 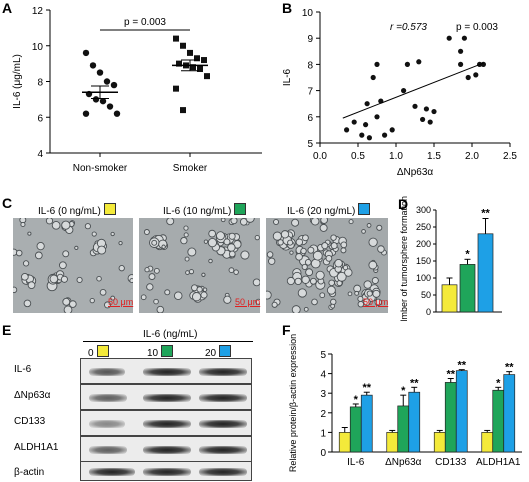 What do you see at coordinates (404, 258) in the screenshot?
I see `y-axis-label: Nmber of tumorsphere formation` at bounding box center [404, 258].